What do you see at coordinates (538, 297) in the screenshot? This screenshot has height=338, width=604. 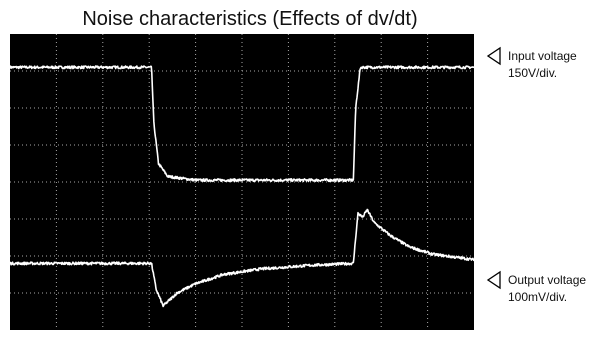 I see `output-voltage-scale: 100mV/div.` at bounding box center [538, 297].